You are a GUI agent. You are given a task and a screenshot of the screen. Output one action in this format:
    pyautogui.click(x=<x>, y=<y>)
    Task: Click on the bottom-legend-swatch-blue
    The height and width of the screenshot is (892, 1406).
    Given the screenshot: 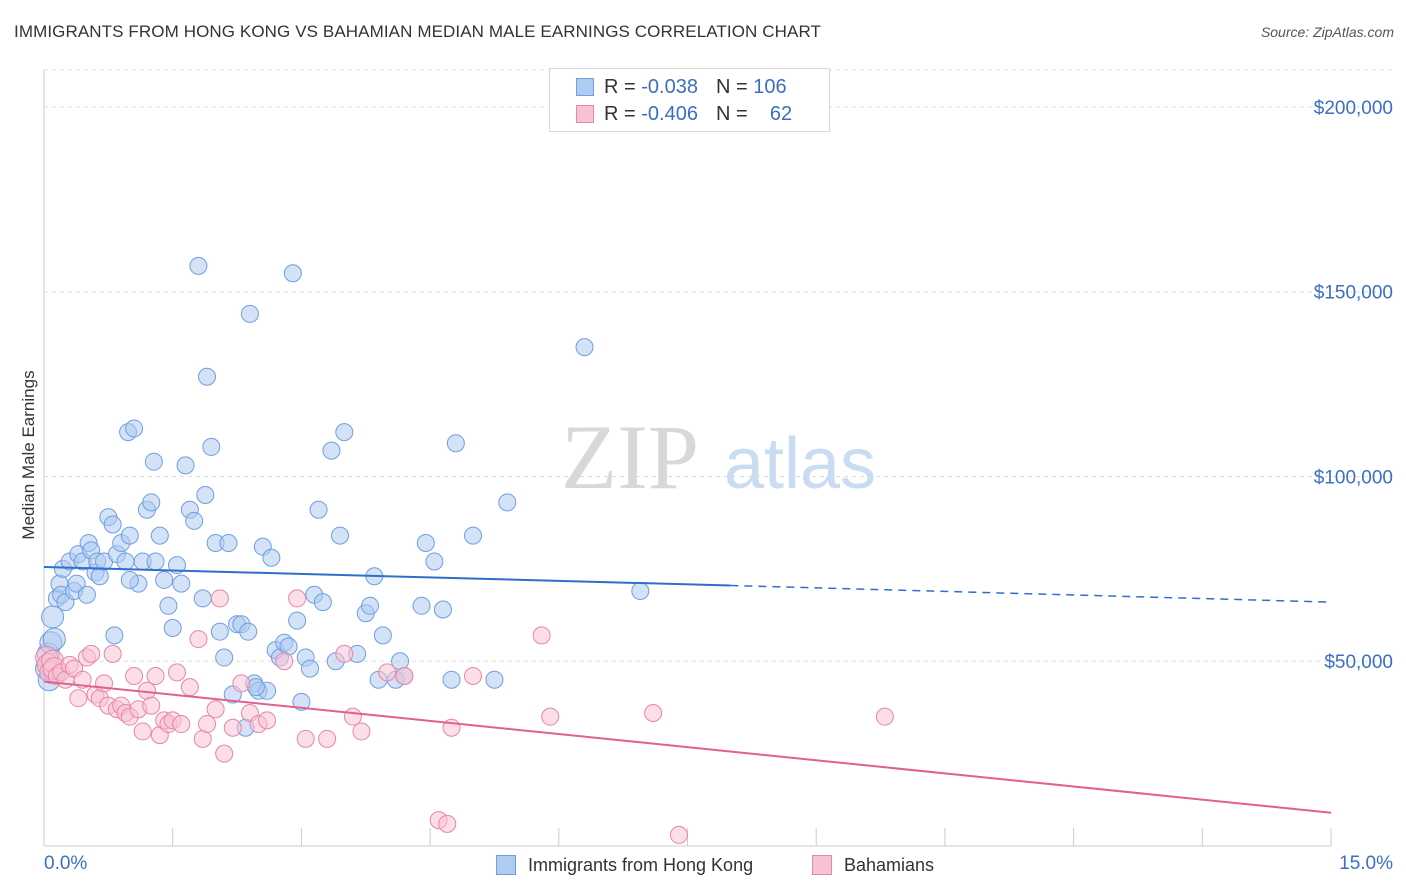 What is the action you would take?
    pyautogui.click(x=506, y=865)
    